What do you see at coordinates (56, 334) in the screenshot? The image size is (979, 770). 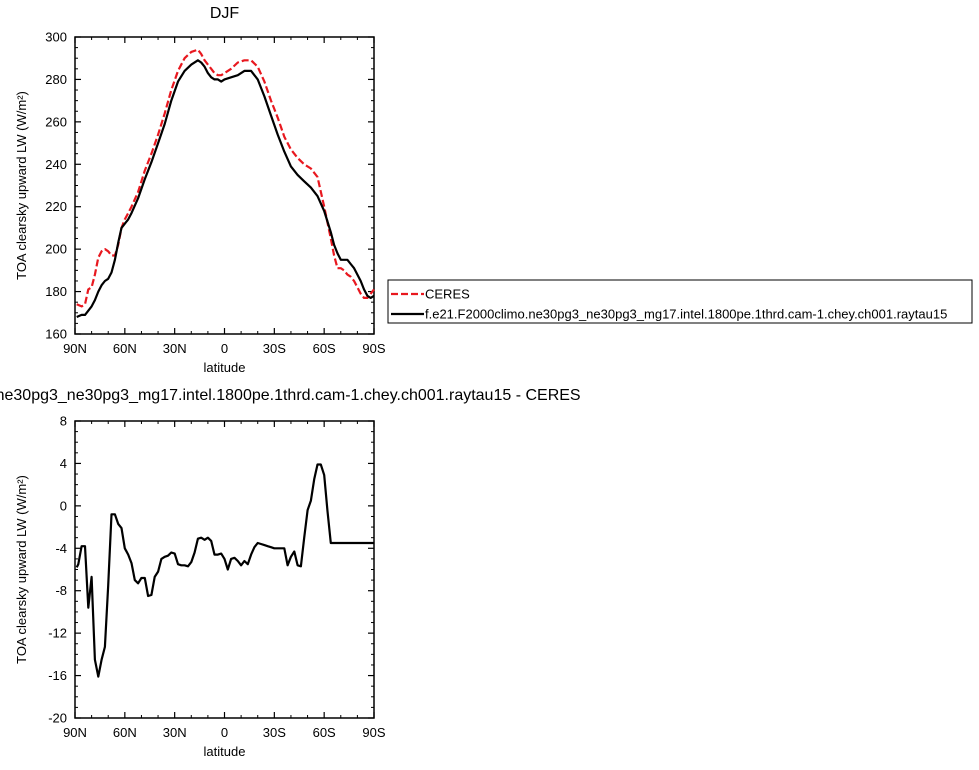 I see `y-tick-label: 160` at bounding box center [56, 334].